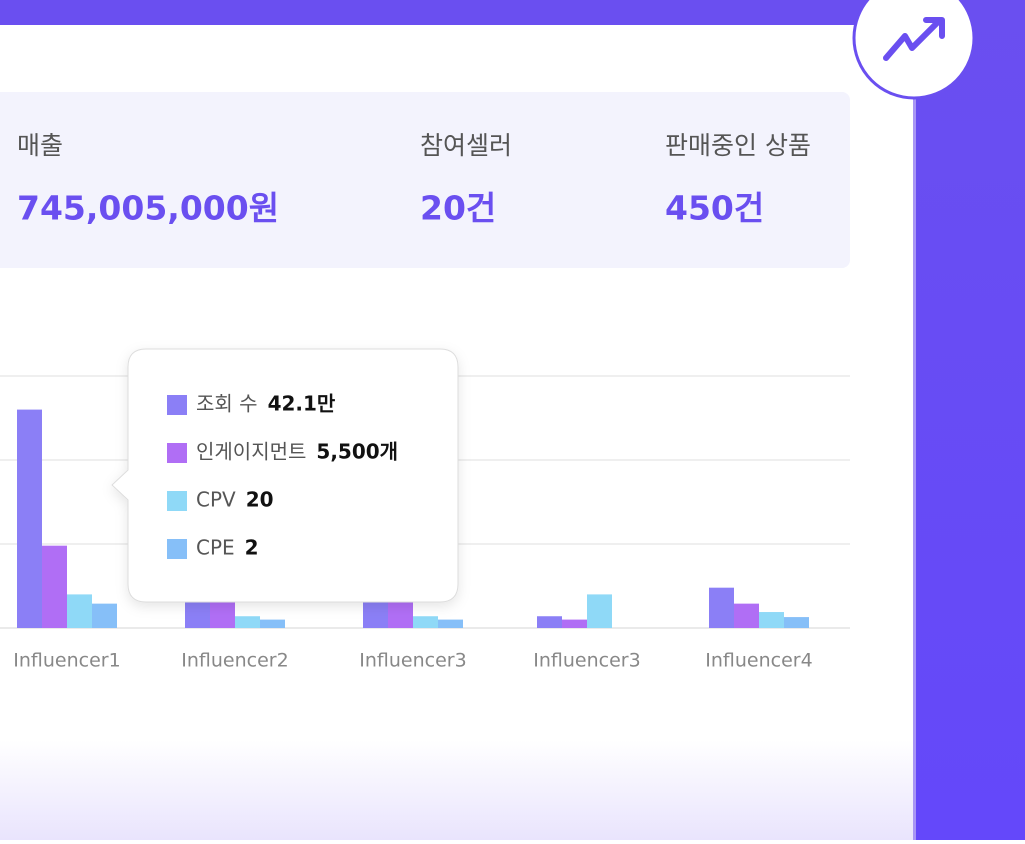 The width and height of the screenshot is (1025, 844). What do you see at coordinates (251, 452) in the screenshot?
I see `tooltip-name: 인게이지먼트` at bounding box center [251, 452].